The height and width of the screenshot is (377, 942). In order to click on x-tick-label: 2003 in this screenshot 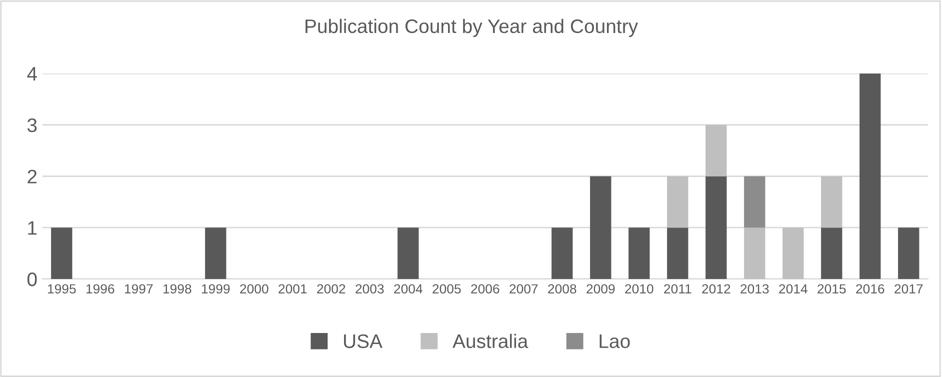, I will do `click(370, 289)`.